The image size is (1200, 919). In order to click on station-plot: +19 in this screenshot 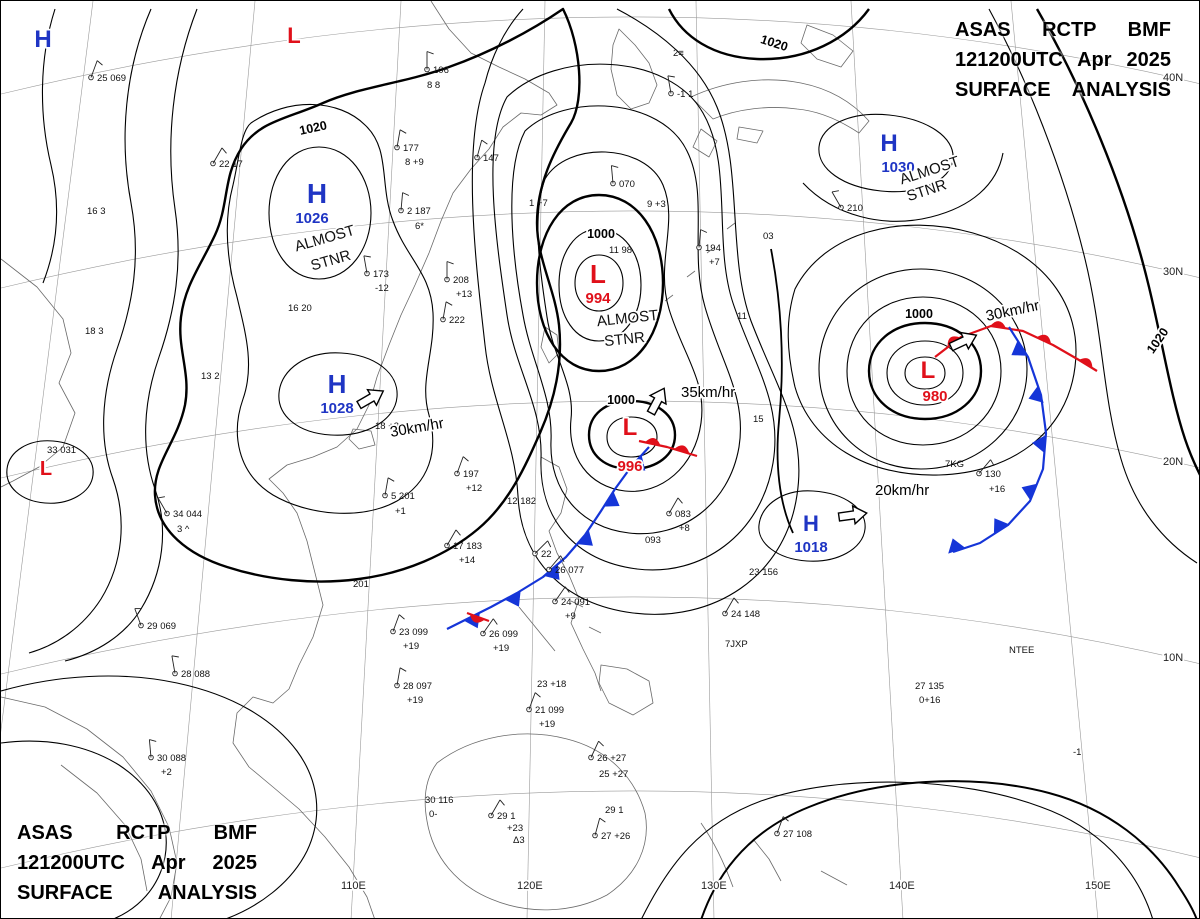, I will do `click(415, 700)`.